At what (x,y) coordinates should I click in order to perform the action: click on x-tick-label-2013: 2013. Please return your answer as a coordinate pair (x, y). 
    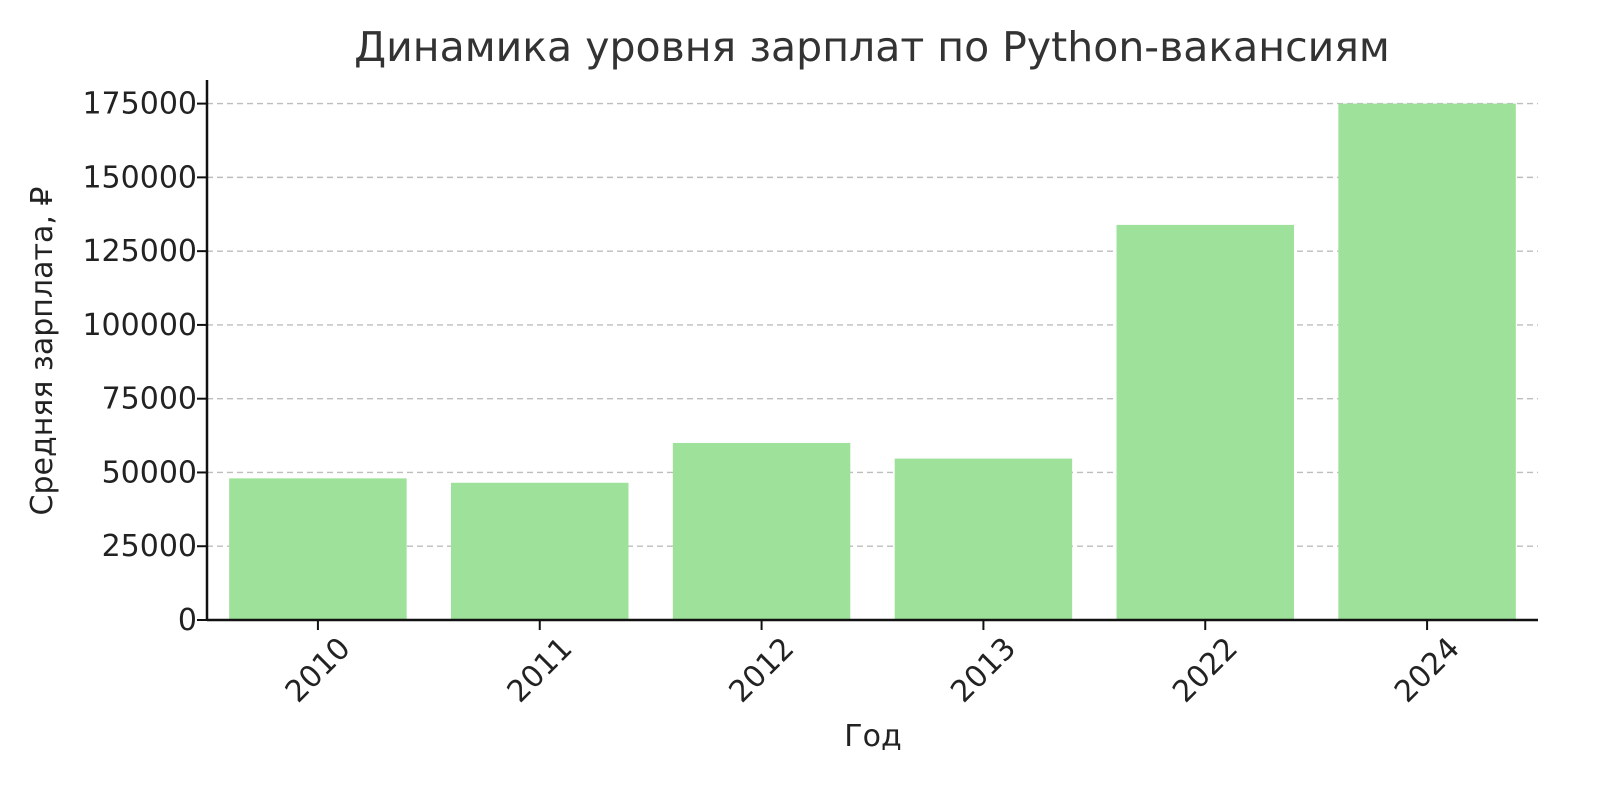
    Looking at the image, I should click on (983, 670).